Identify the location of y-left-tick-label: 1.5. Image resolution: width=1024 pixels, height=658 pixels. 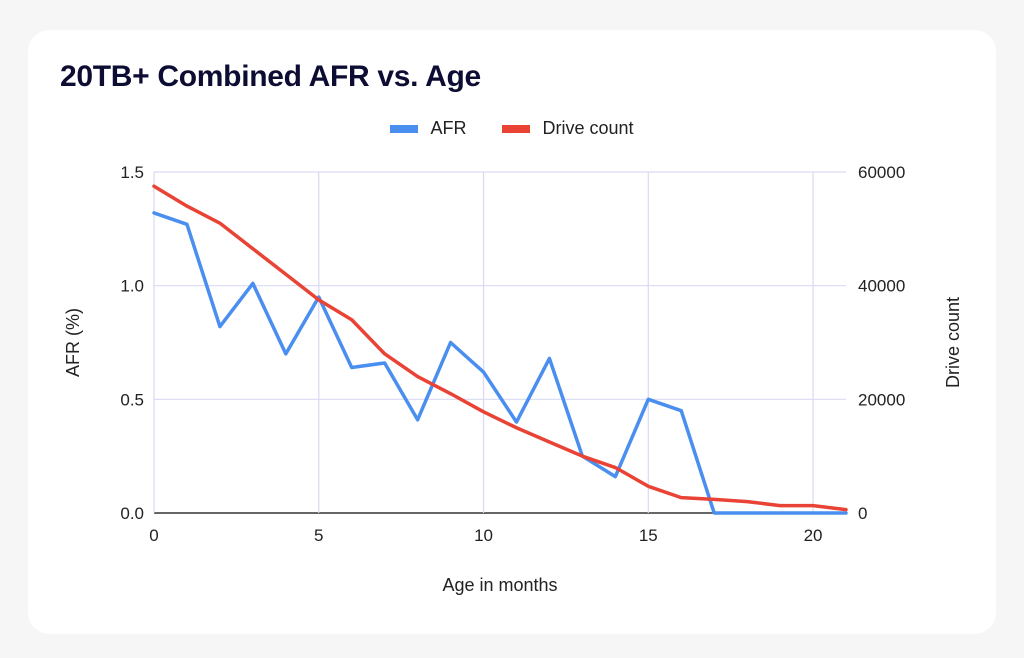
(132, 172).